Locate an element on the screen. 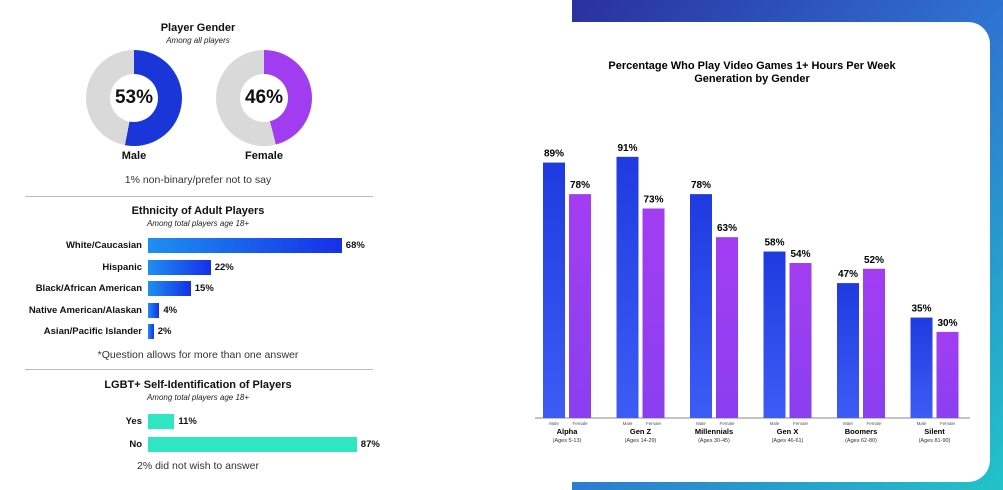  ethnicity-value-label: 22% is located at coordinates (224, 267).